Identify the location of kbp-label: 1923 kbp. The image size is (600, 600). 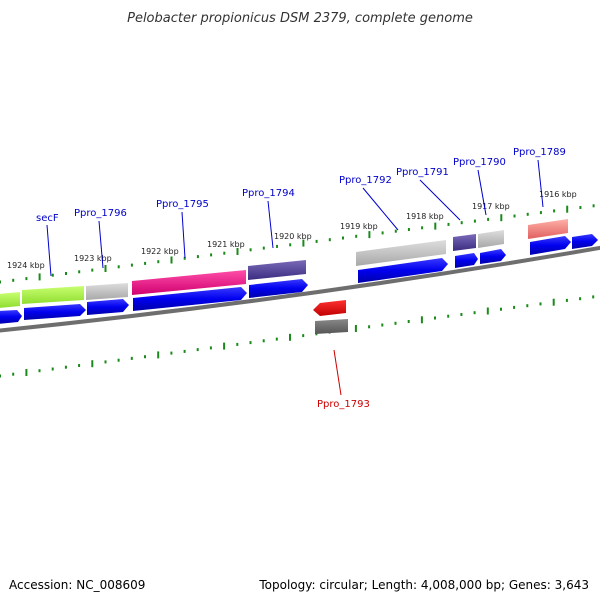
(93, 258).